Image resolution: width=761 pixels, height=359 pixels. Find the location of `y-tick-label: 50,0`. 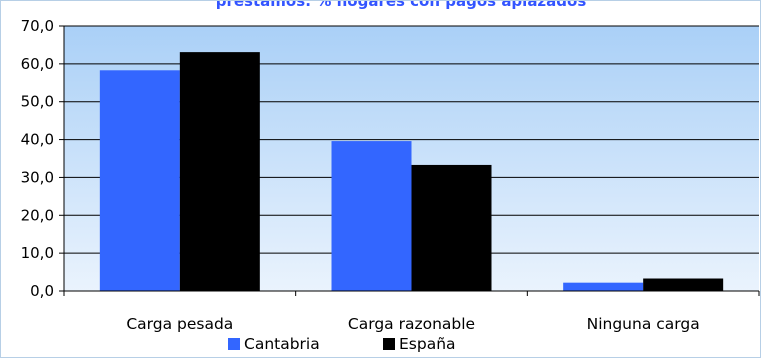

y-tick-label: 50,0 is located at coordinates (37, 102).